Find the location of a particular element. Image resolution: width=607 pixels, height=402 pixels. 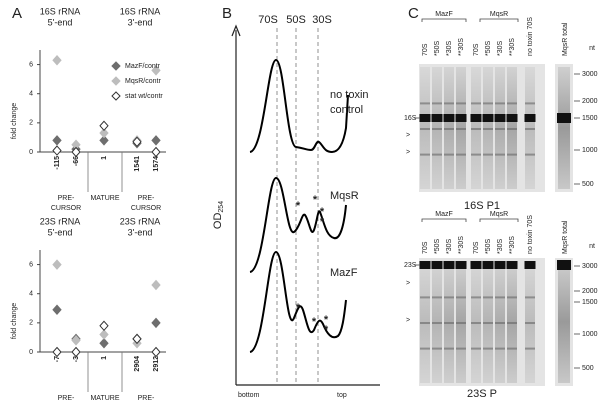

position-label: -7 is located at coordinates (57, 359).